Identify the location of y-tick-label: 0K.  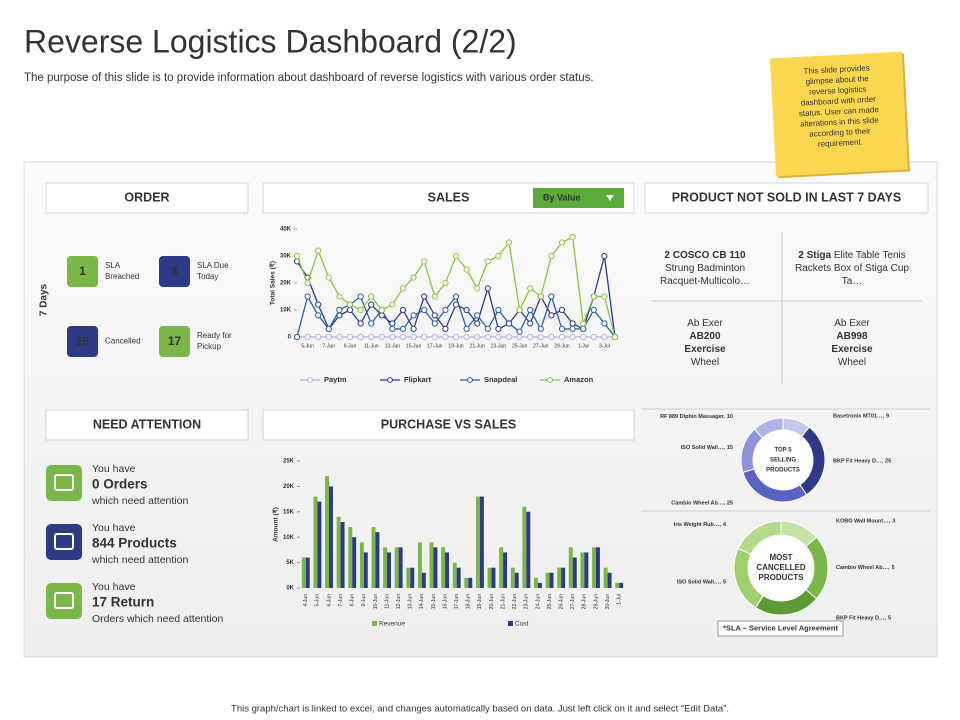
(290, 589).